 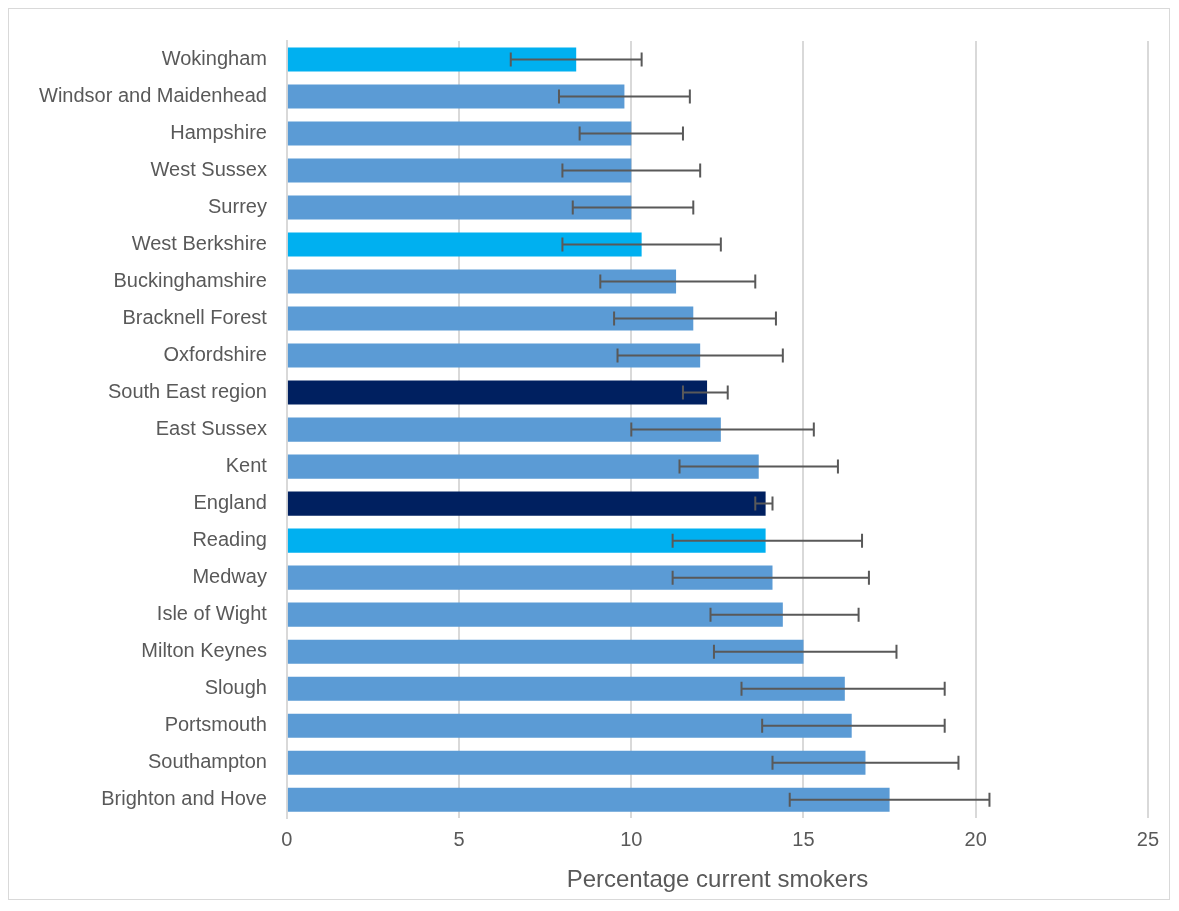 What do you see at coordinates (287, 838) in the screenshot?
I see `x-tick-label: 0` at bounding box center [287, 838].